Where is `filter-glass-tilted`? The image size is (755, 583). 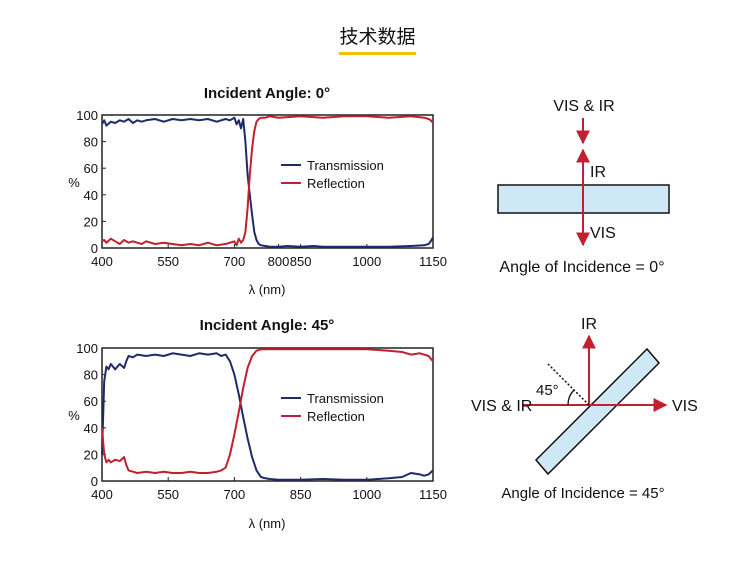
filter-glass-tilted is located at coordinates (597, 411).